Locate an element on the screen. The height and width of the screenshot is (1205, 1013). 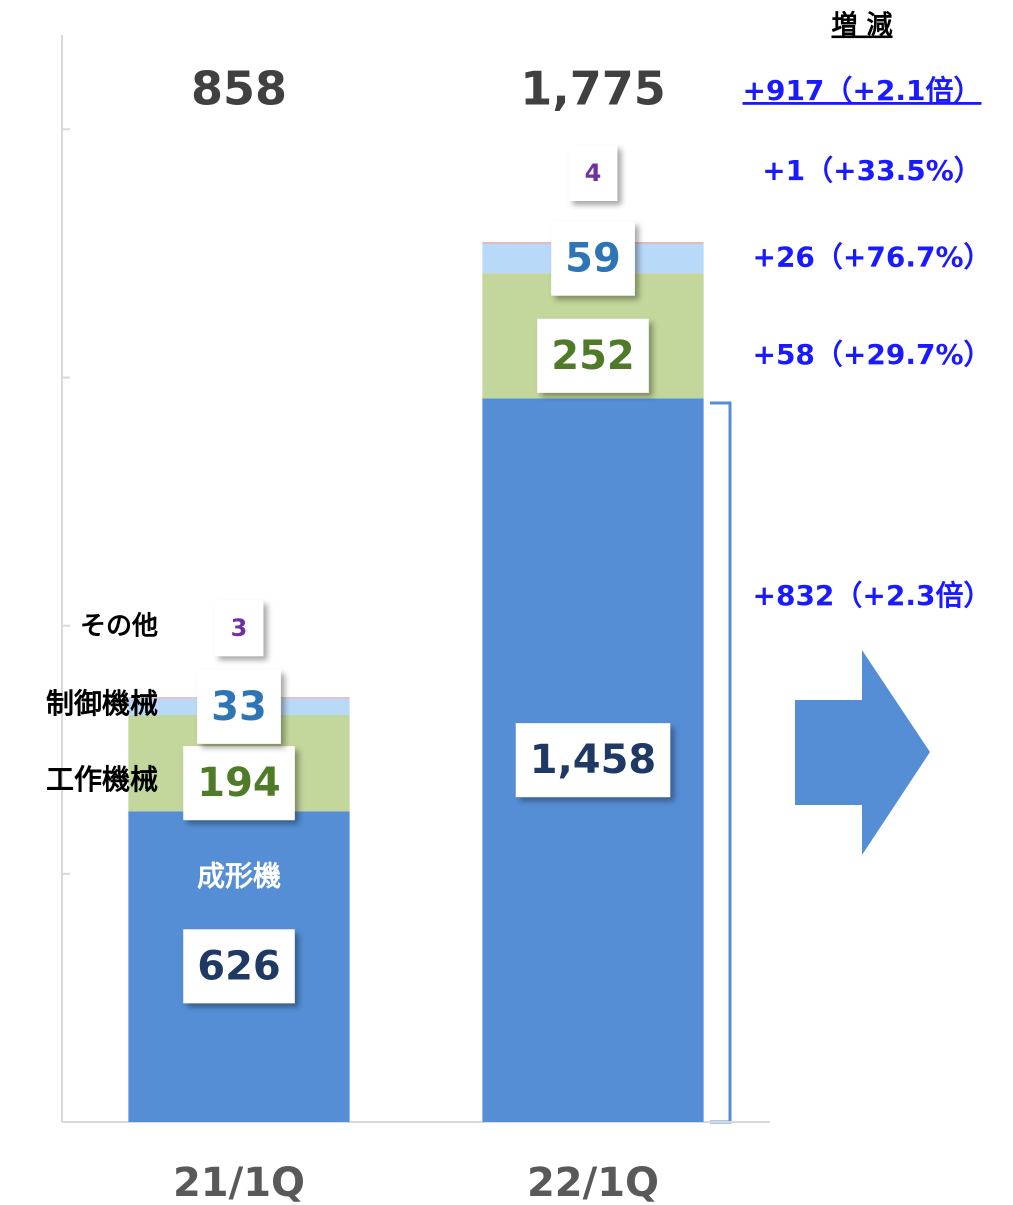
value-label: 59 is located at coordinates (593, 259).